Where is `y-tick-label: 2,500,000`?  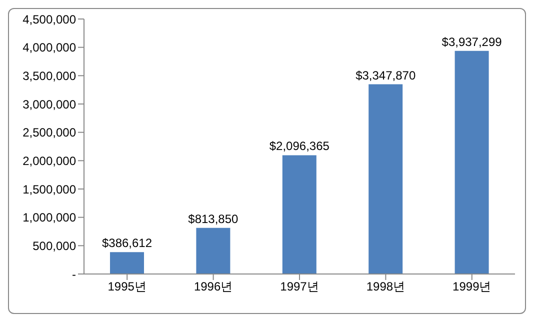 y-tick-label: 2,500,000 is located at coordinates (49, 133).